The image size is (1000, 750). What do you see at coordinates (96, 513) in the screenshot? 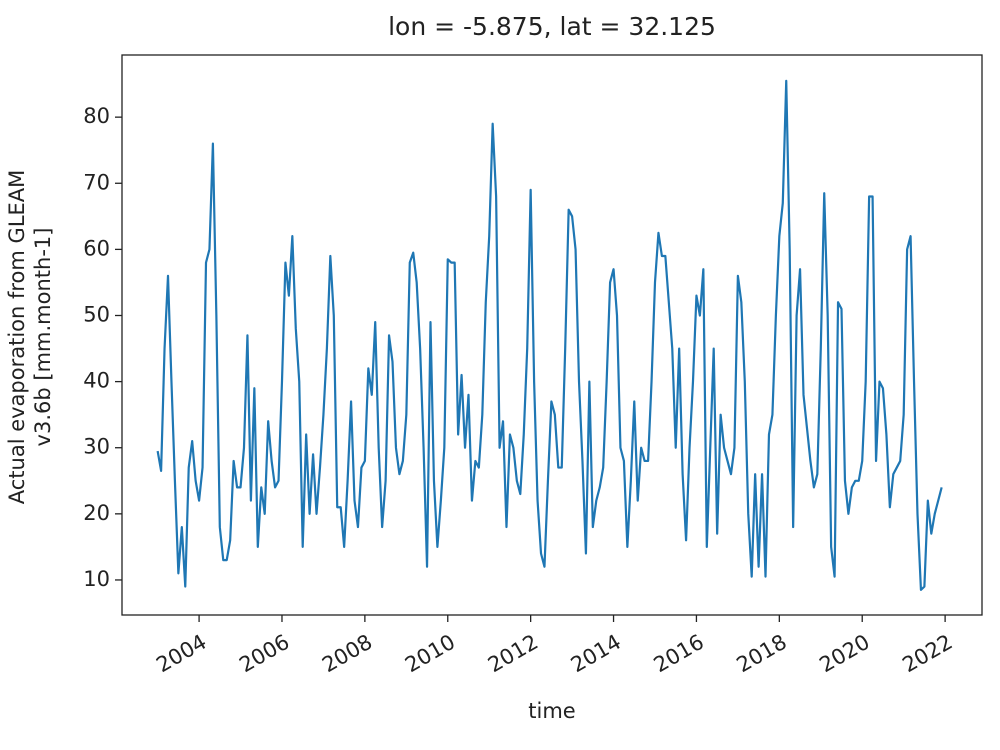
I see `y-tick-label: 20` at bounding box center [96, 513].